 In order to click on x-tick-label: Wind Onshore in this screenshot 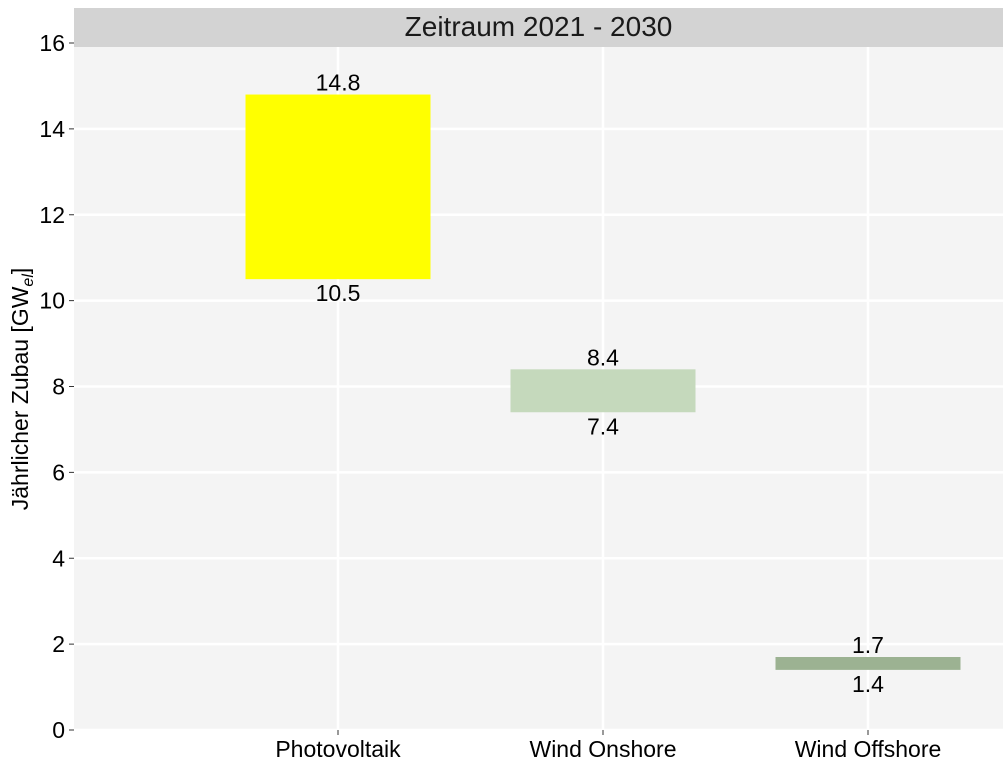, I will do `click(602, 749)`.